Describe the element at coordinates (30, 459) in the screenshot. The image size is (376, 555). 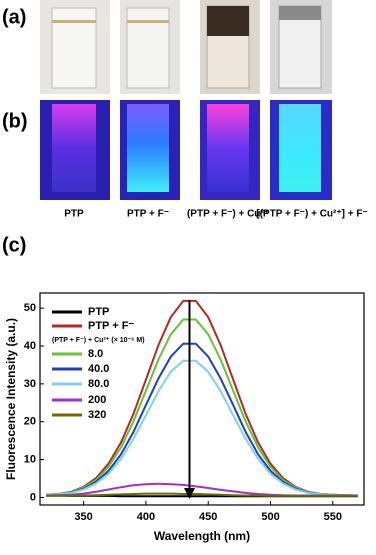
I see `y-tick-label: 10` at that location.